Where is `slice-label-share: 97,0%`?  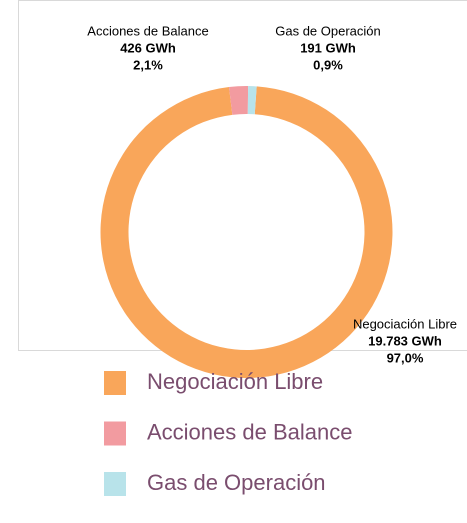 slice-label-share: 97,0% is located at coordinates (405, 357).